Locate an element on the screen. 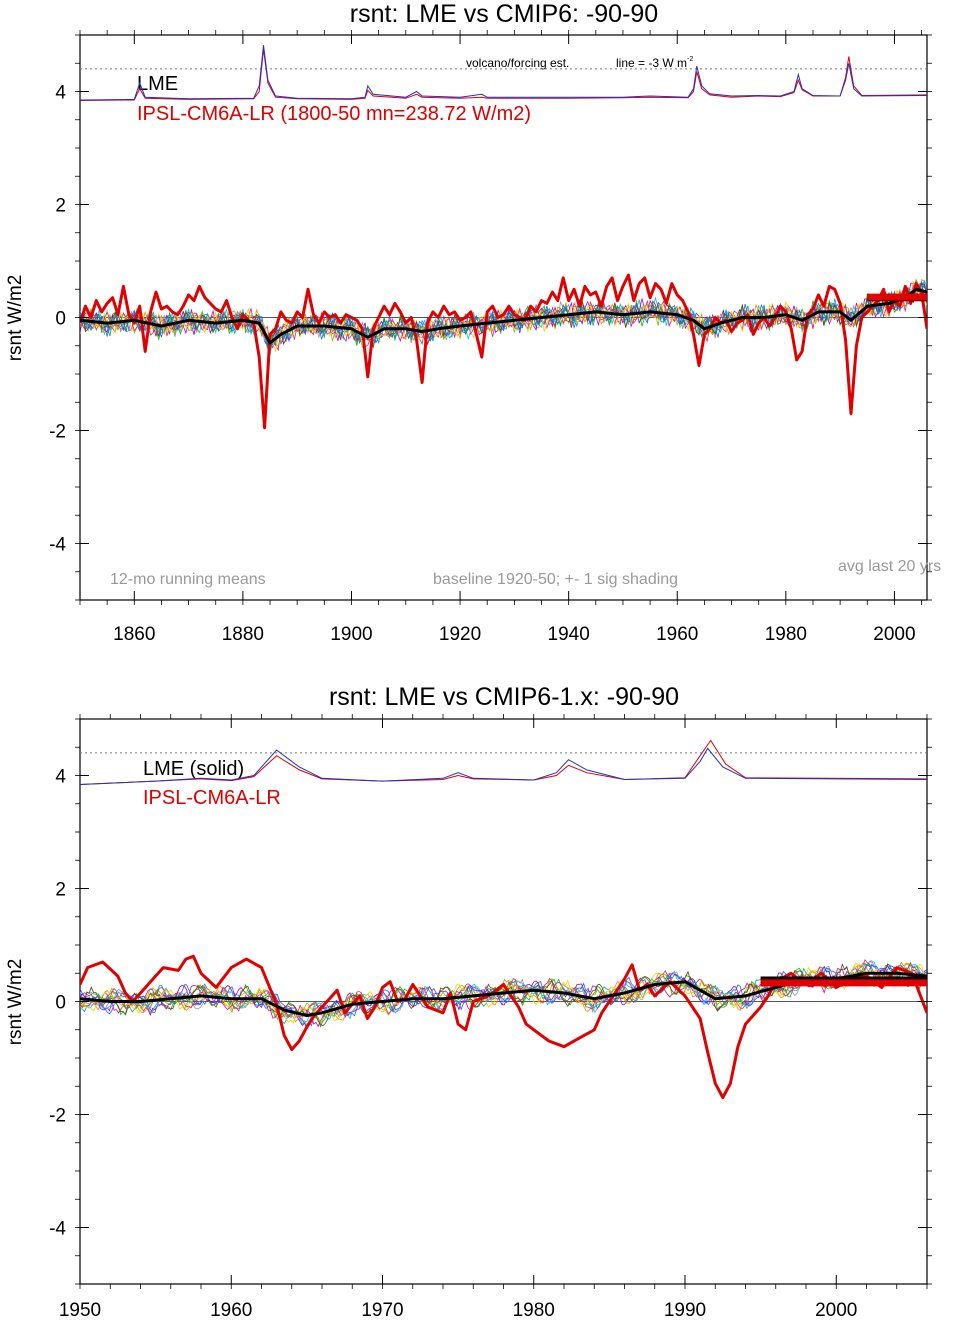  top-volcano-note: volcano/forcing est. is located at coordinates (517, 63).